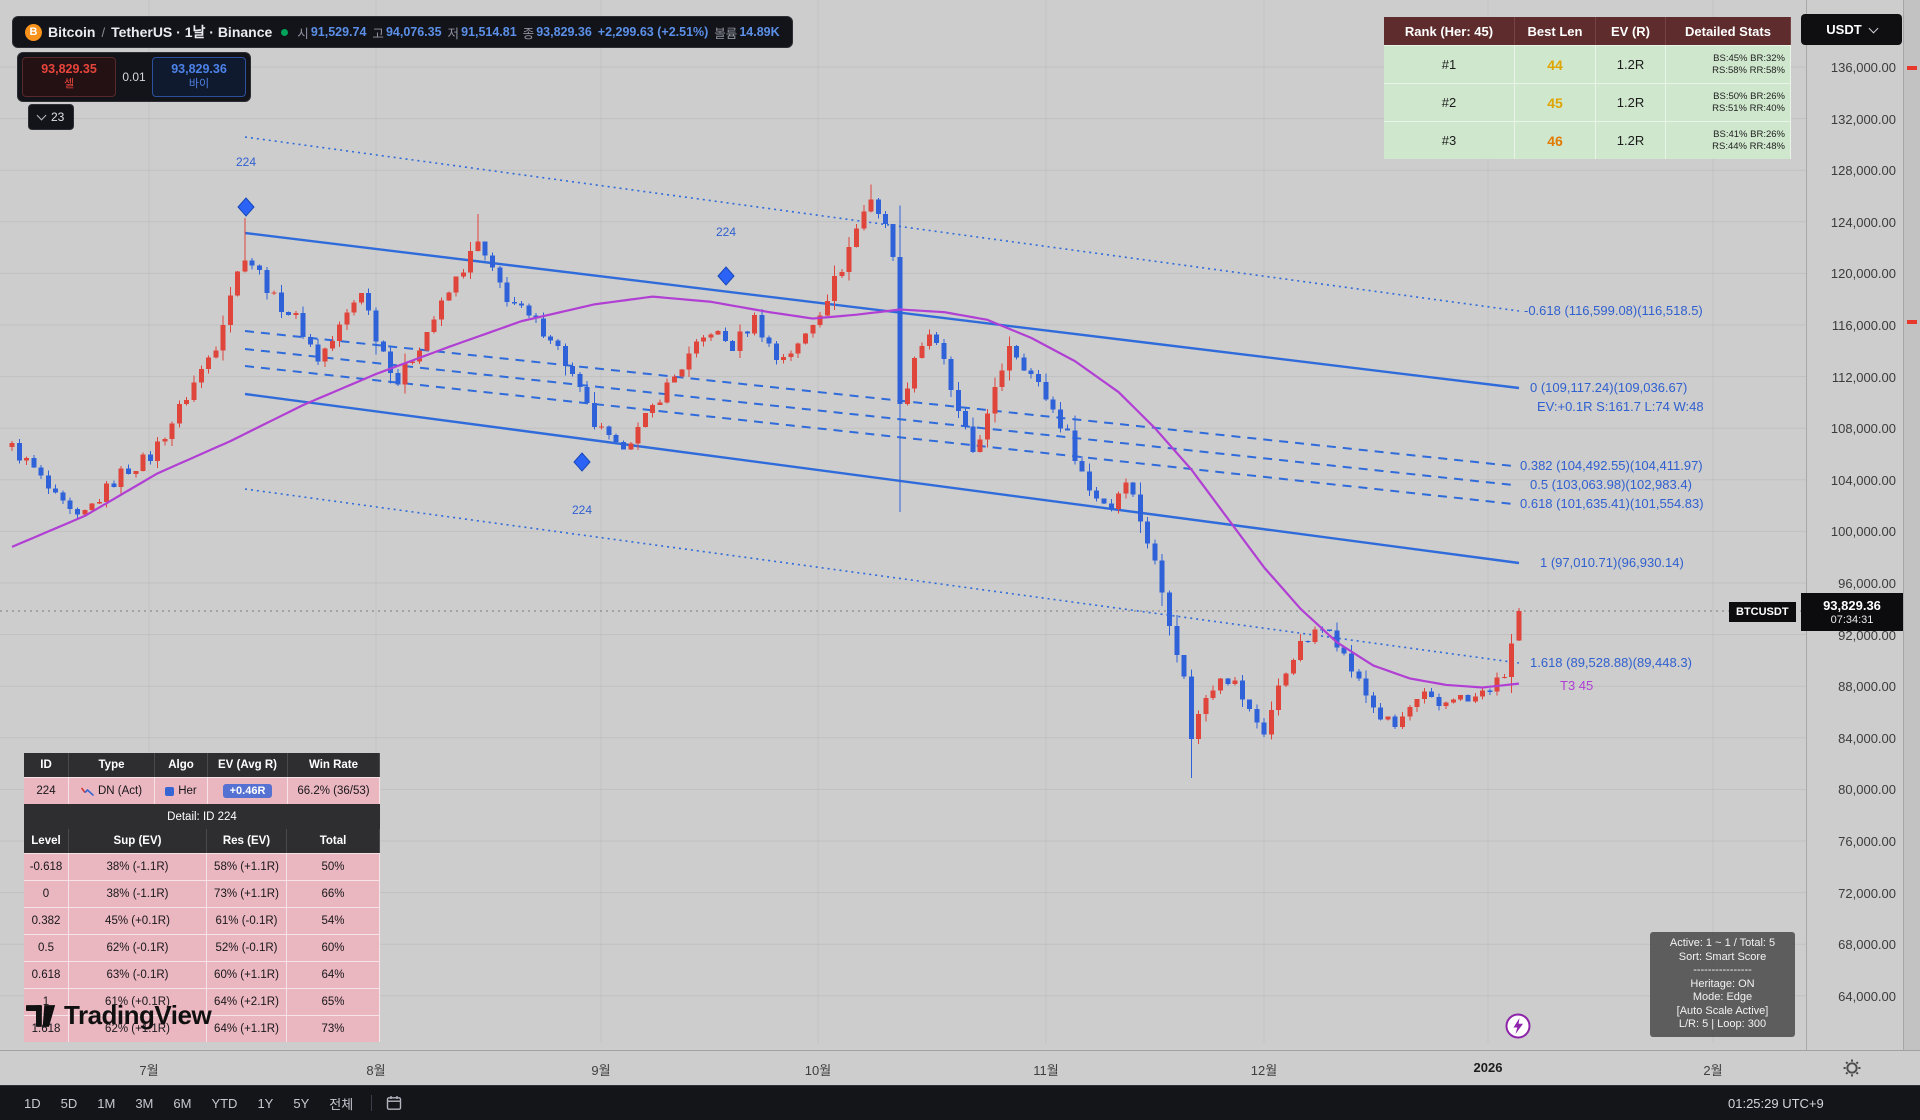  What do you see at coordinates (202, 790) in the screenshot?
I see `id-table-main-row: 224 DN (Act) Her +0.46R 66.2% (36/53)` at bounding box center [202, 790].